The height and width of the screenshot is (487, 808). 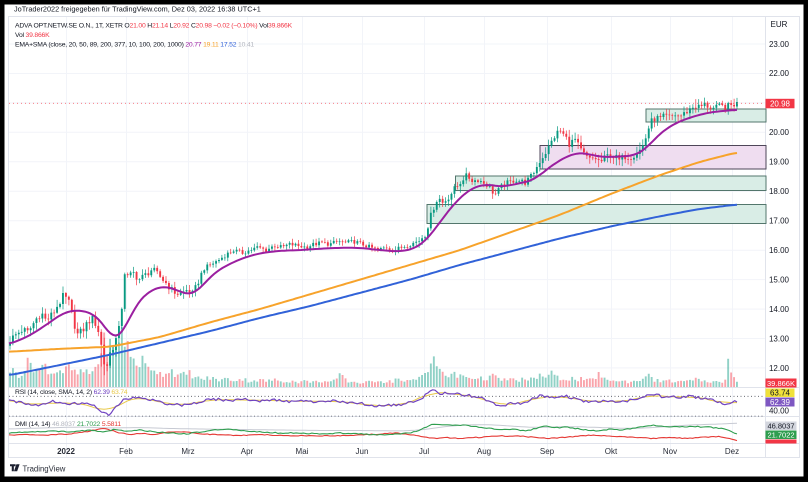 I want to click on svg-text: 62.39, so click(x=780, y=402).